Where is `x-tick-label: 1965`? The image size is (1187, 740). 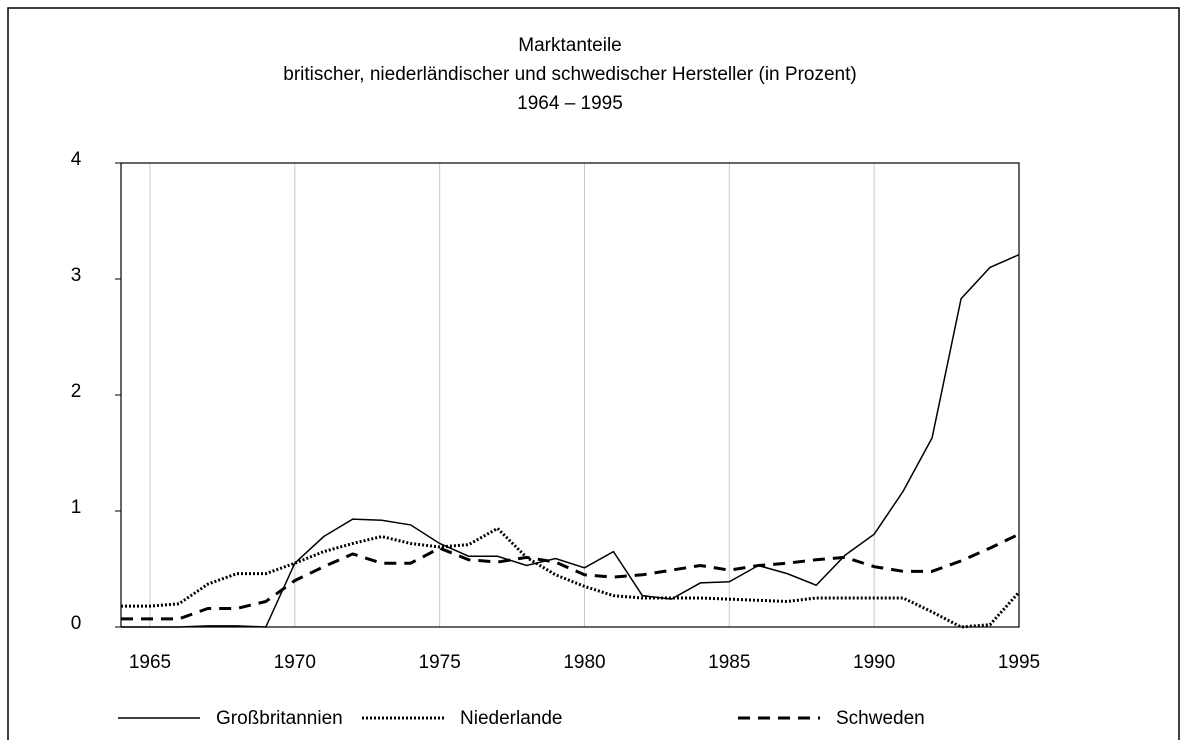
x-tick-label: 1965 is located at coordinates (150, 662).